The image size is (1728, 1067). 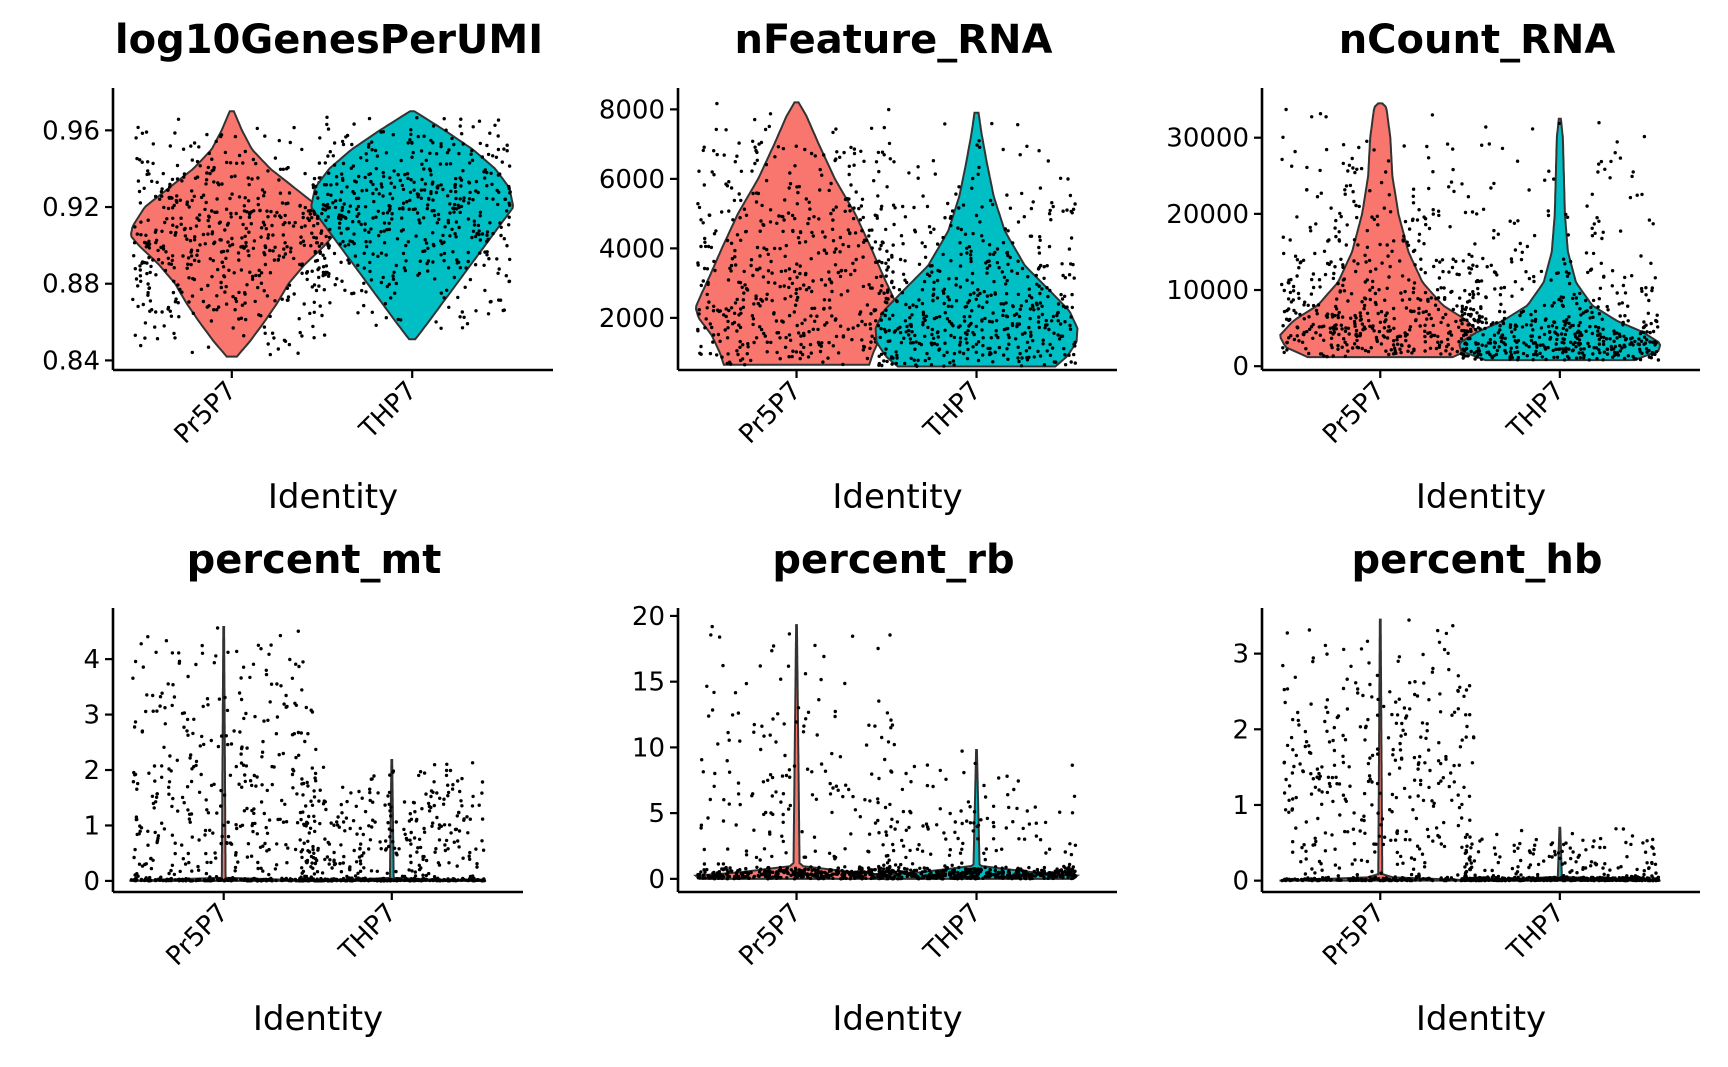 I want to click on y-tick-label: 2000, so click(x=632, y=319).